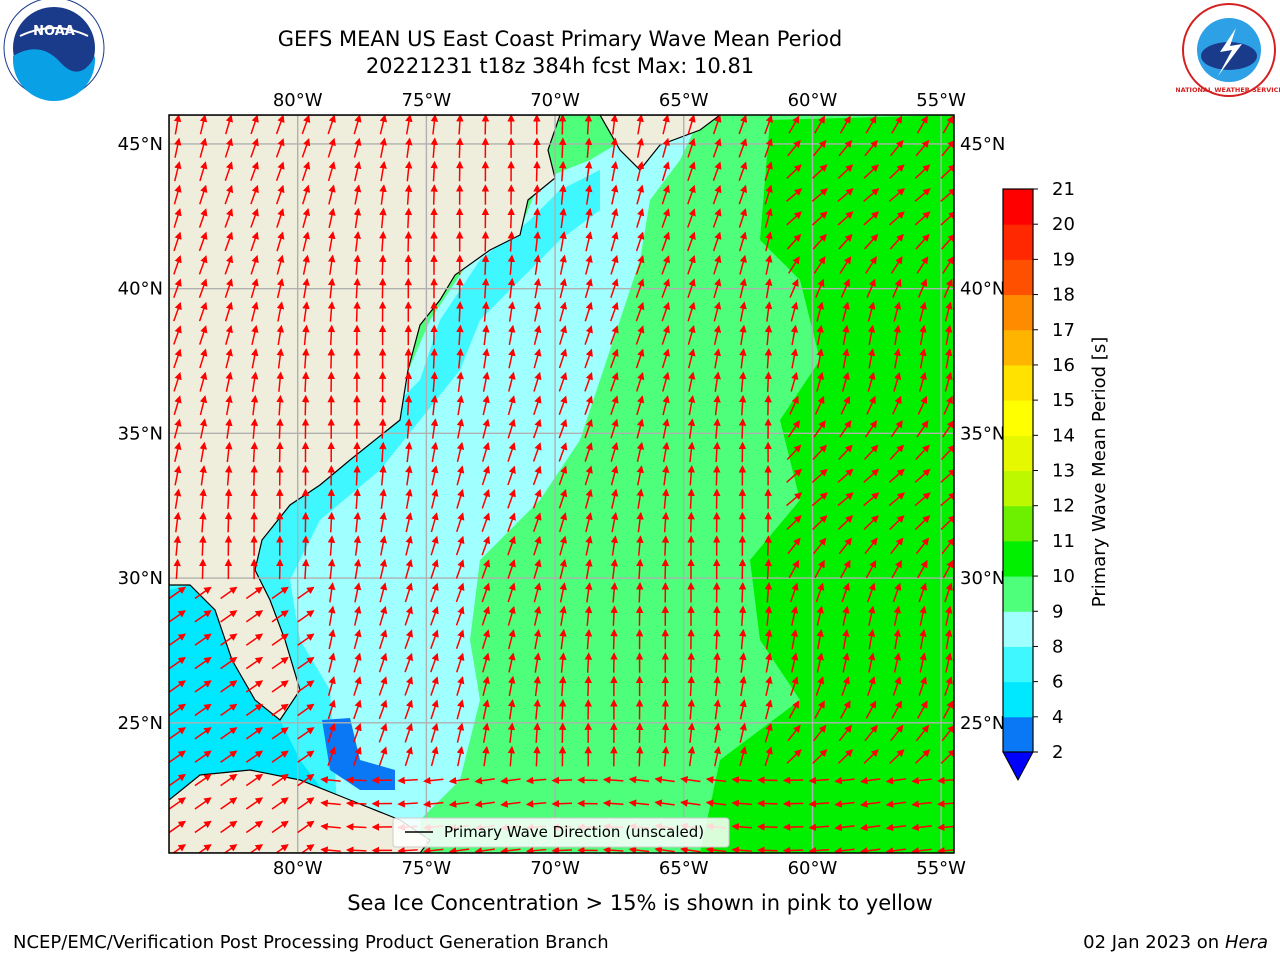 The height and width of the screenshot is (960, 1280). I want to click on colorbar-tick-label: 19, so click(1063, 259).